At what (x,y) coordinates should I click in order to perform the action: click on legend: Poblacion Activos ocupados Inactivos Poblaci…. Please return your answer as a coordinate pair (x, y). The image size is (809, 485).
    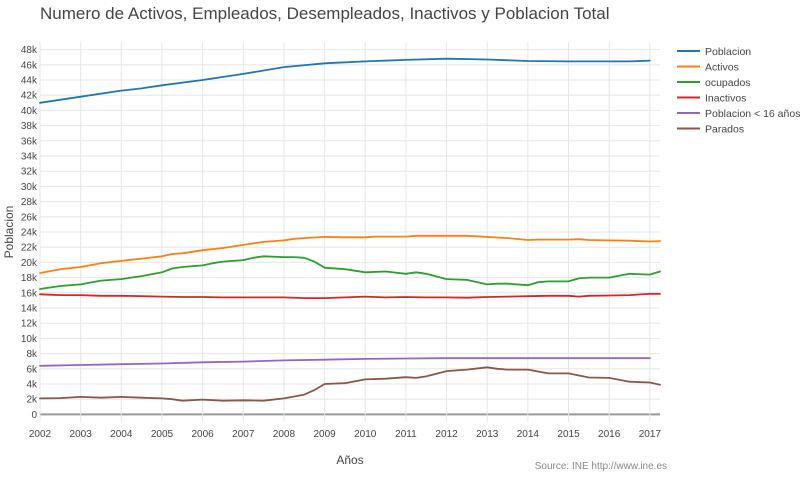
    Looking at the image, I should click on (738, 91).